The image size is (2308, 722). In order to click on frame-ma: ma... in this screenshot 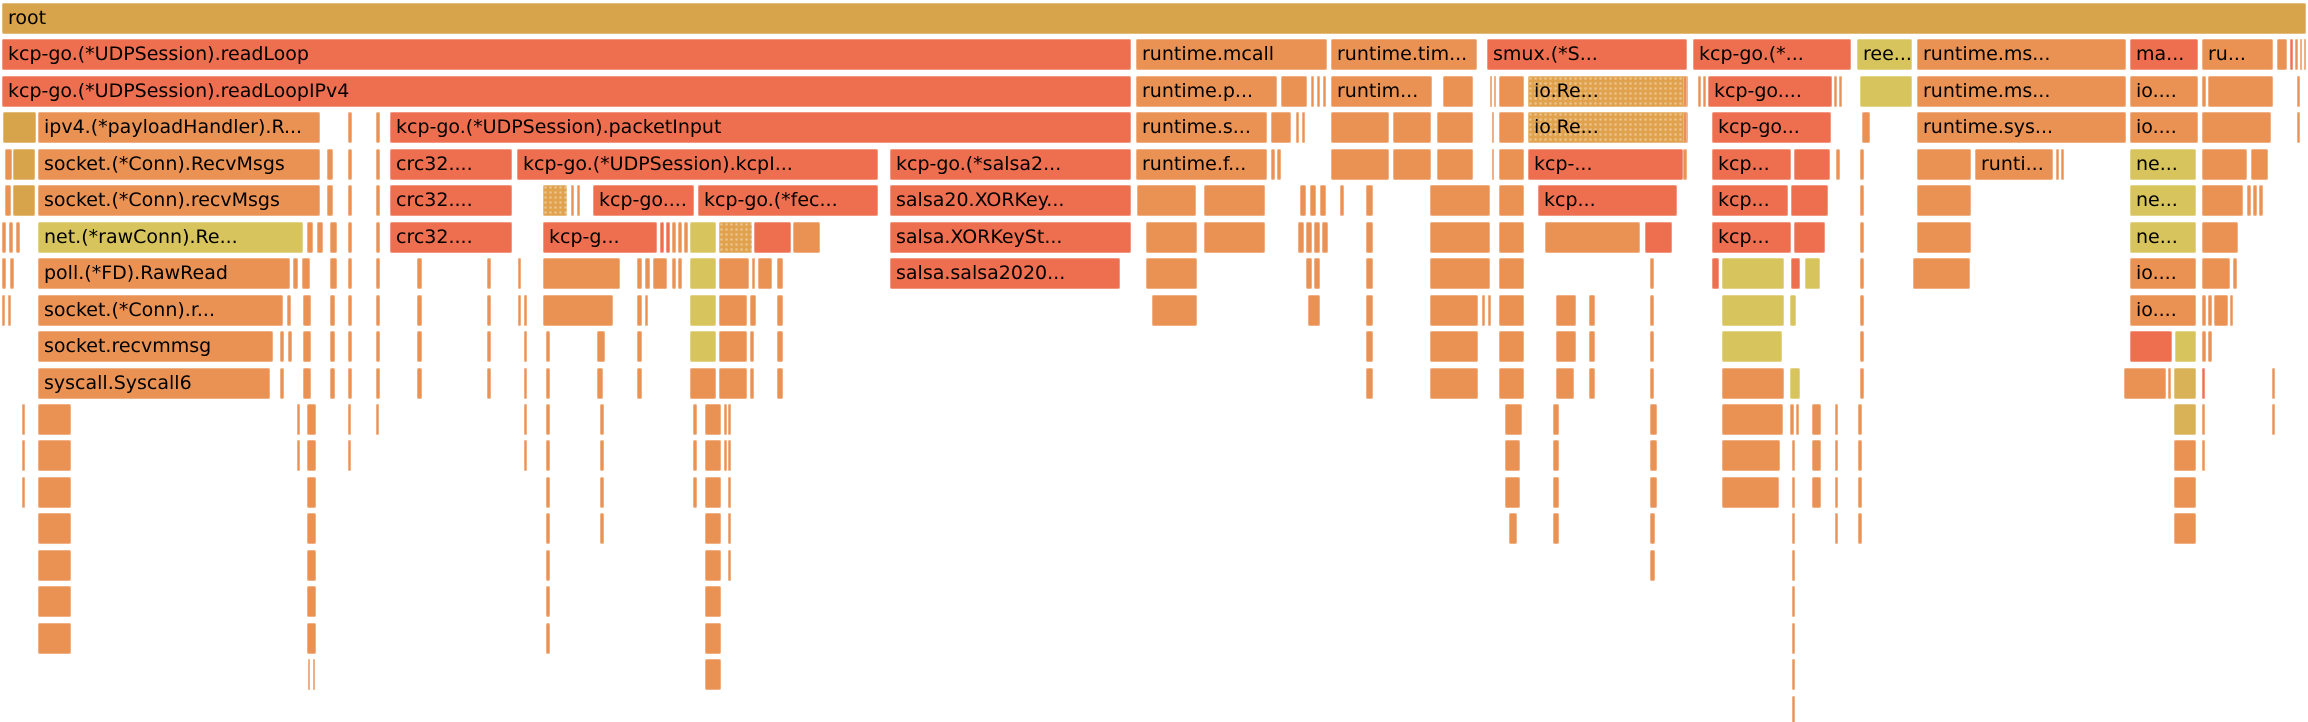, I will do `click(2164, 54)`.